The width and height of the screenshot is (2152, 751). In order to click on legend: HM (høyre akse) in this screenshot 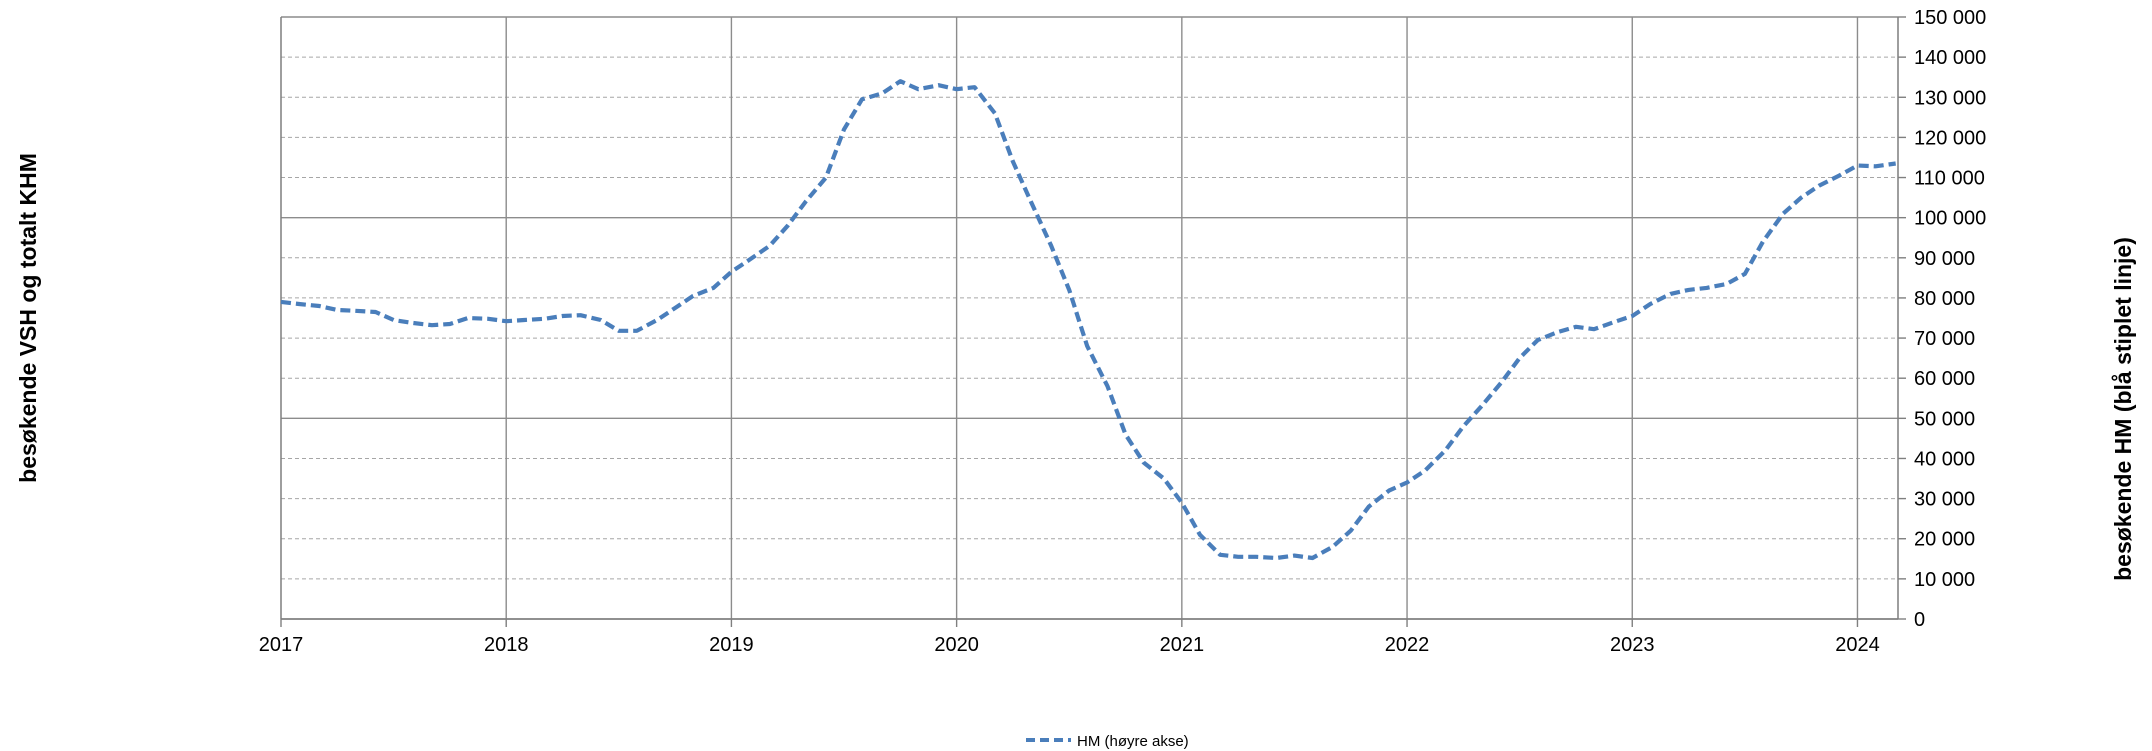, I will do `click(1107, 741)`.